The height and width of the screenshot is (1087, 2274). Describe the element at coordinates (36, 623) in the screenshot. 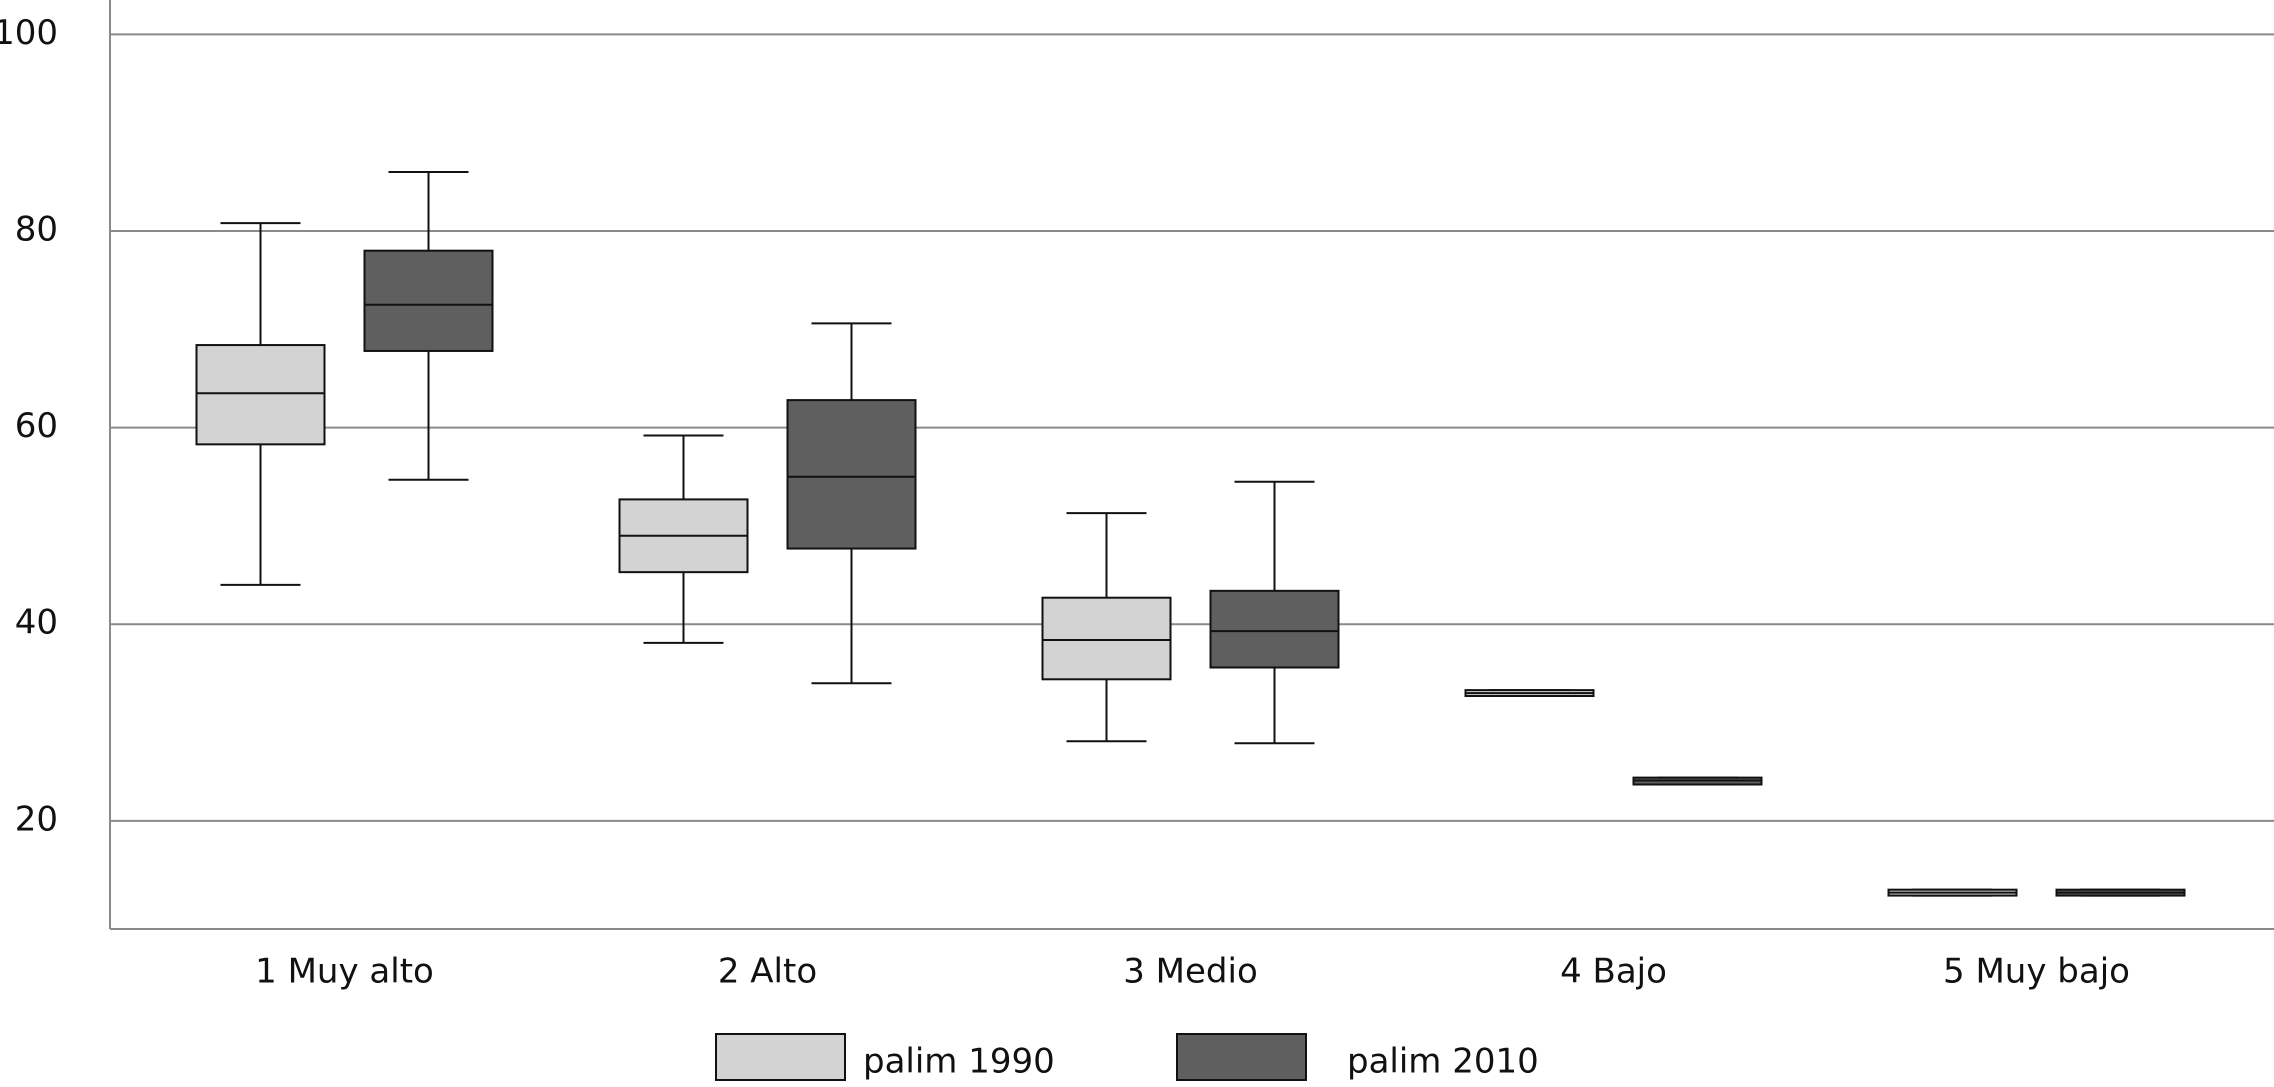

I see `y-tick-label: 40` at that location.